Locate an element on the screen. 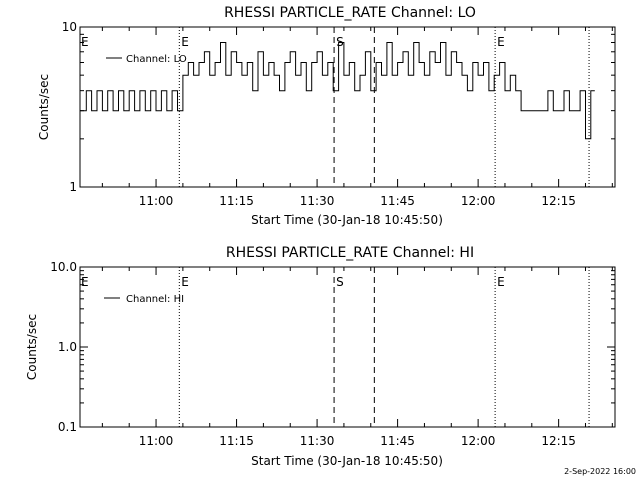  lo-x-tick-label: 11:00 is located at coordinates (156, 201).